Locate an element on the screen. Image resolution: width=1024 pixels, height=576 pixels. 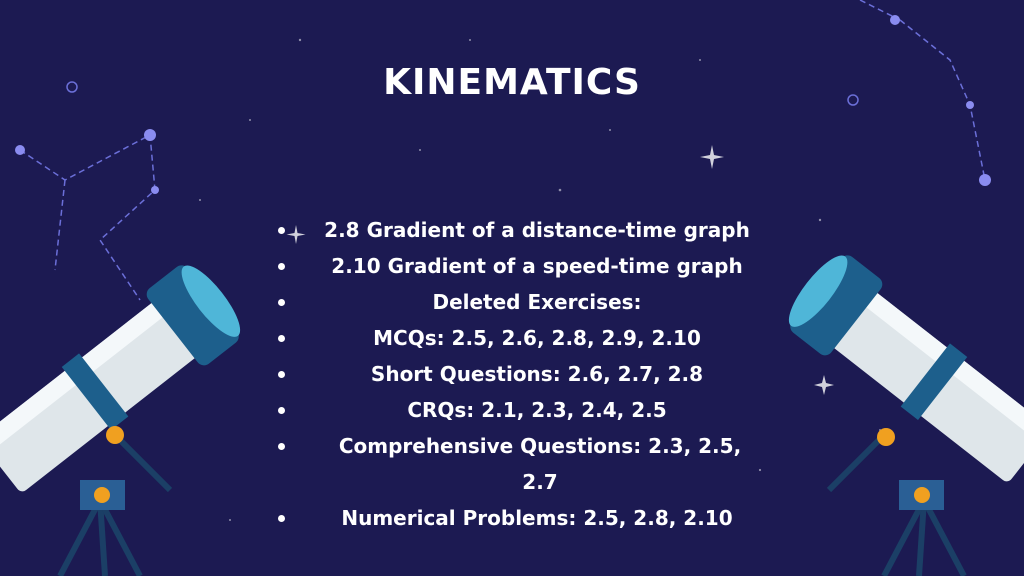
telescope-right-icon is located at coordinates (906, 415).